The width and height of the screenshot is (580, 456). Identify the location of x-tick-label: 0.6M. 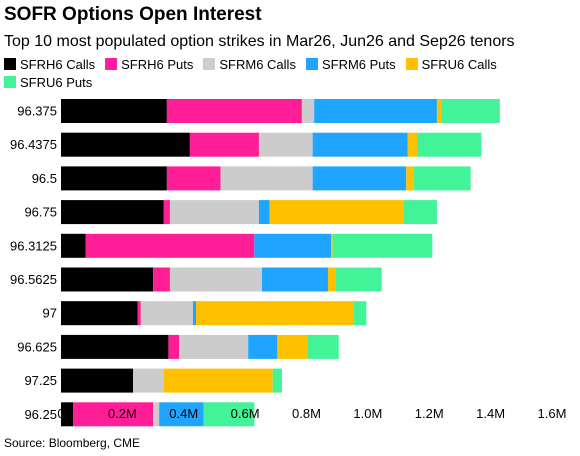
(245, 413).